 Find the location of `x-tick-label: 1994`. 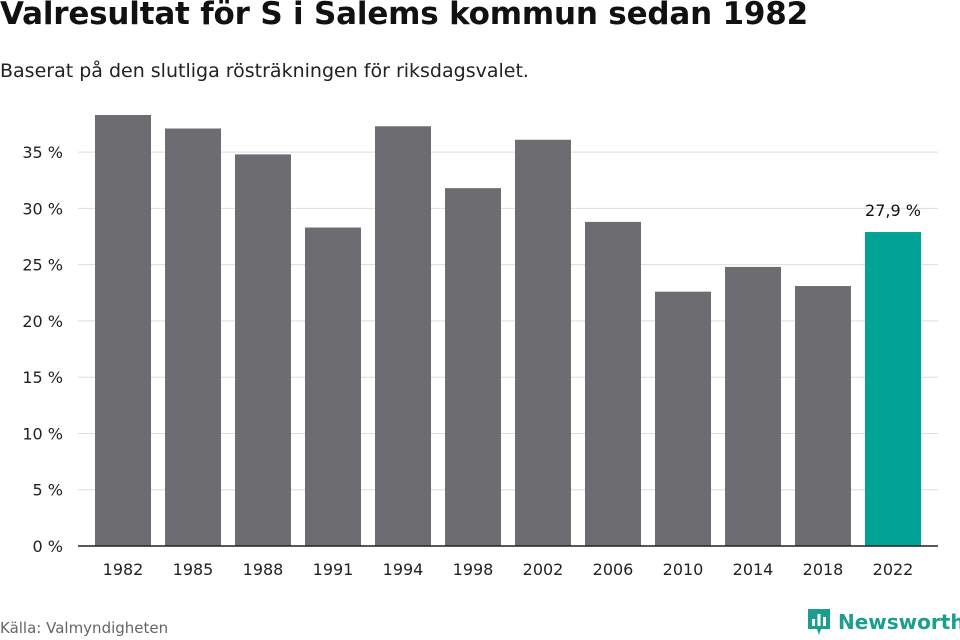

x-tick-label: 1994 is located at coordinates (403, 569).